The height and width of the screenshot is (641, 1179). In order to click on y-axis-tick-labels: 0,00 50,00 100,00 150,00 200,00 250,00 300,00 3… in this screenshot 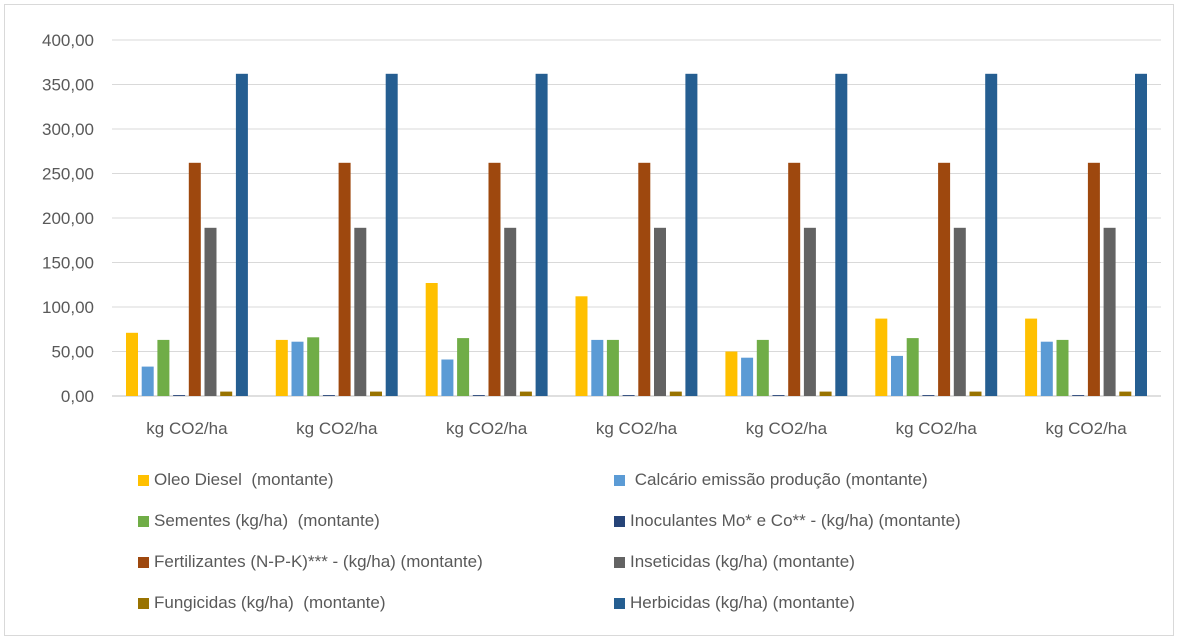, I will do `click(68, 218)`.